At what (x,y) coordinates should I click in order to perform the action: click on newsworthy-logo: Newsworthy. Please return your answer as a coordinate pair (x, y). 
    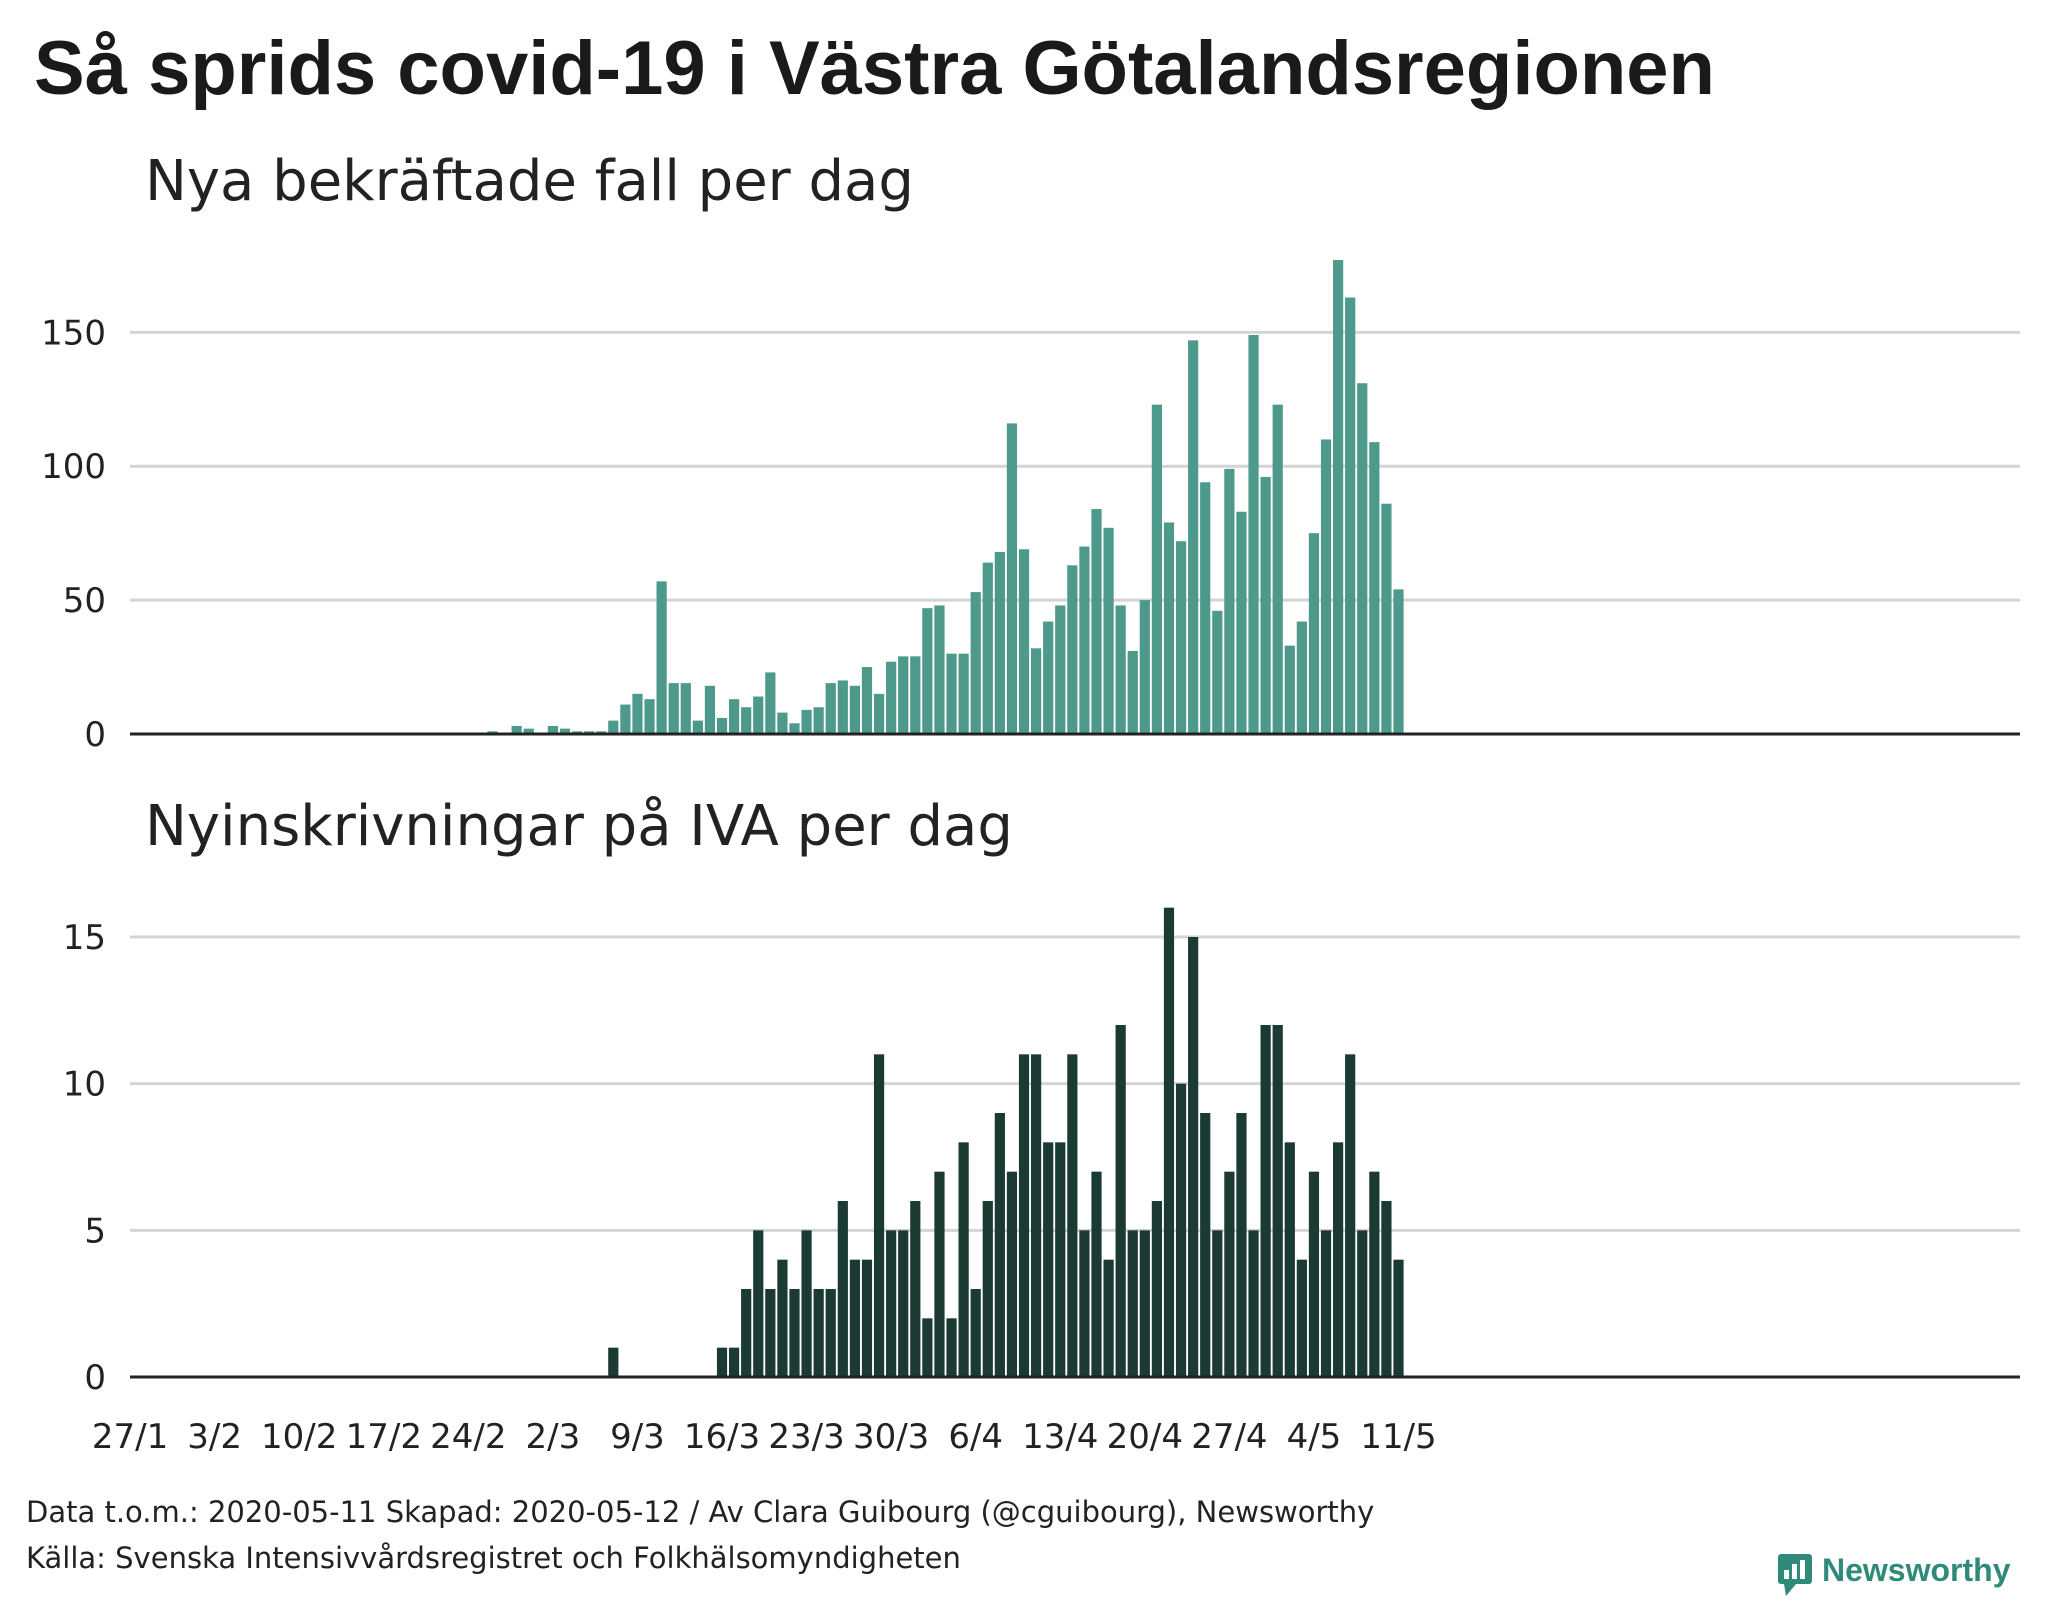
    Looking at the image, I should click on (1894, 1574).